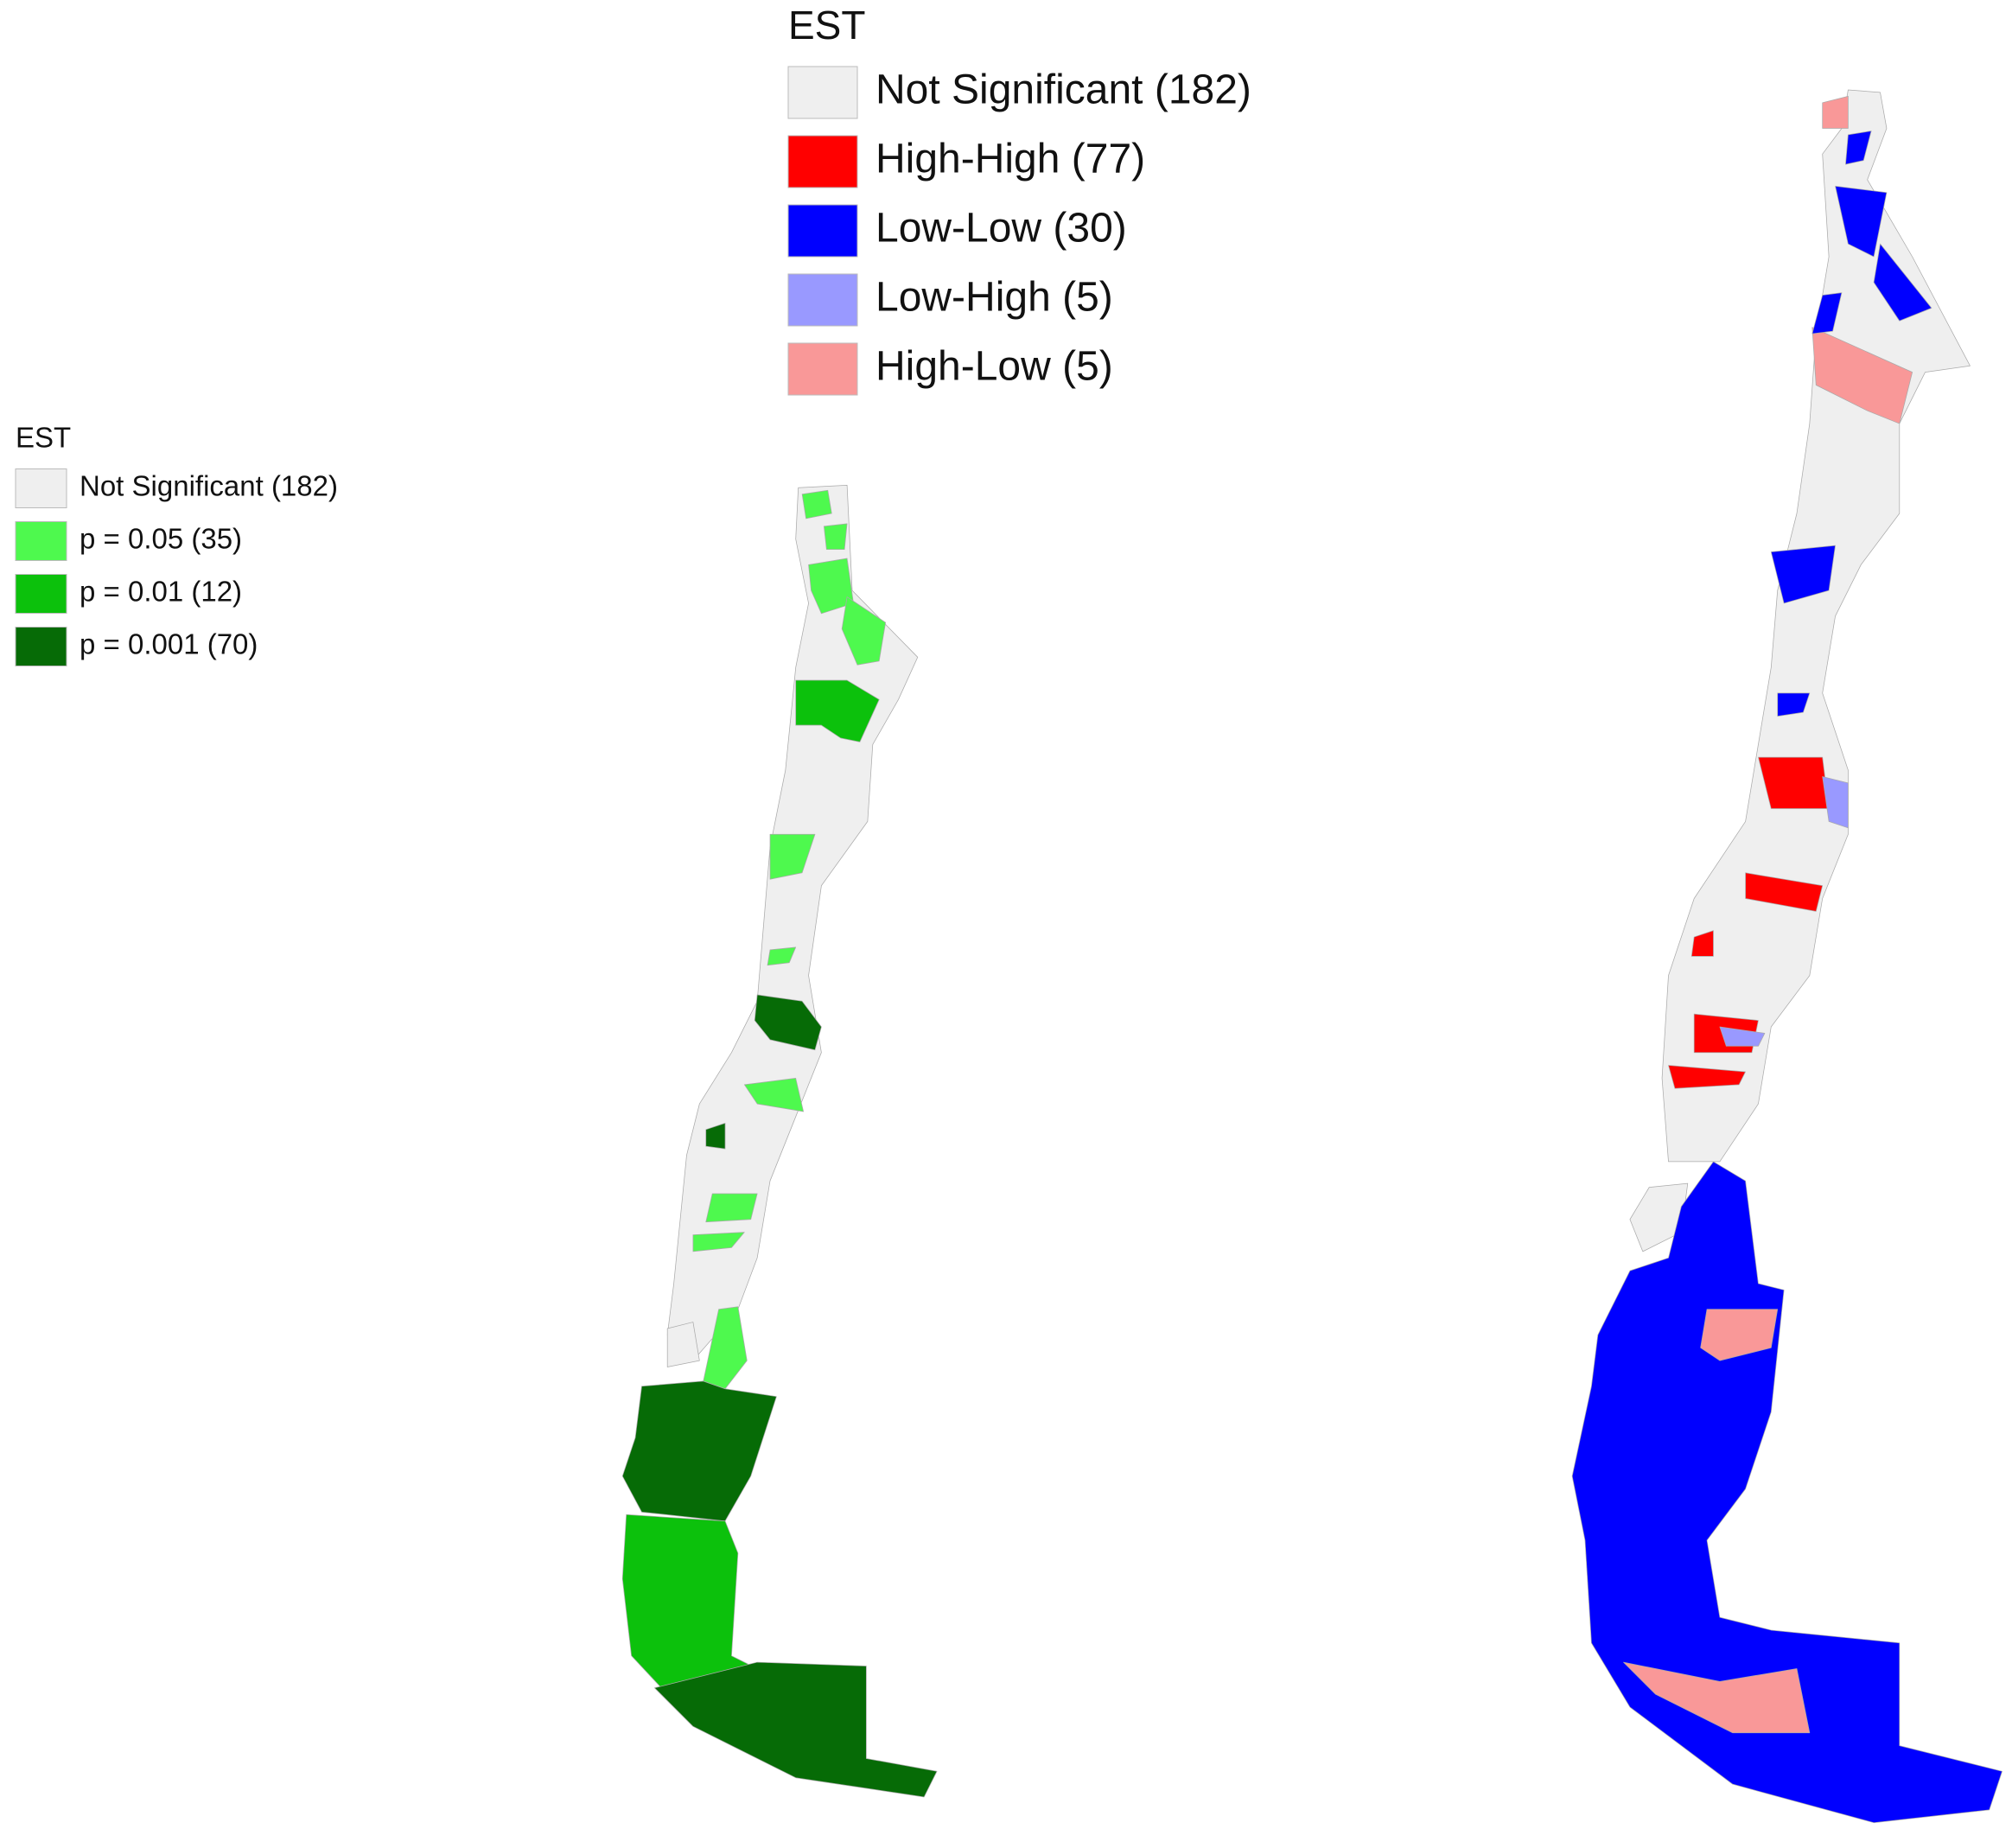  Describe the element at coordinates (161, 592) in the screenshot. I see `legend-label: p = 0.01 (12)` at that location.